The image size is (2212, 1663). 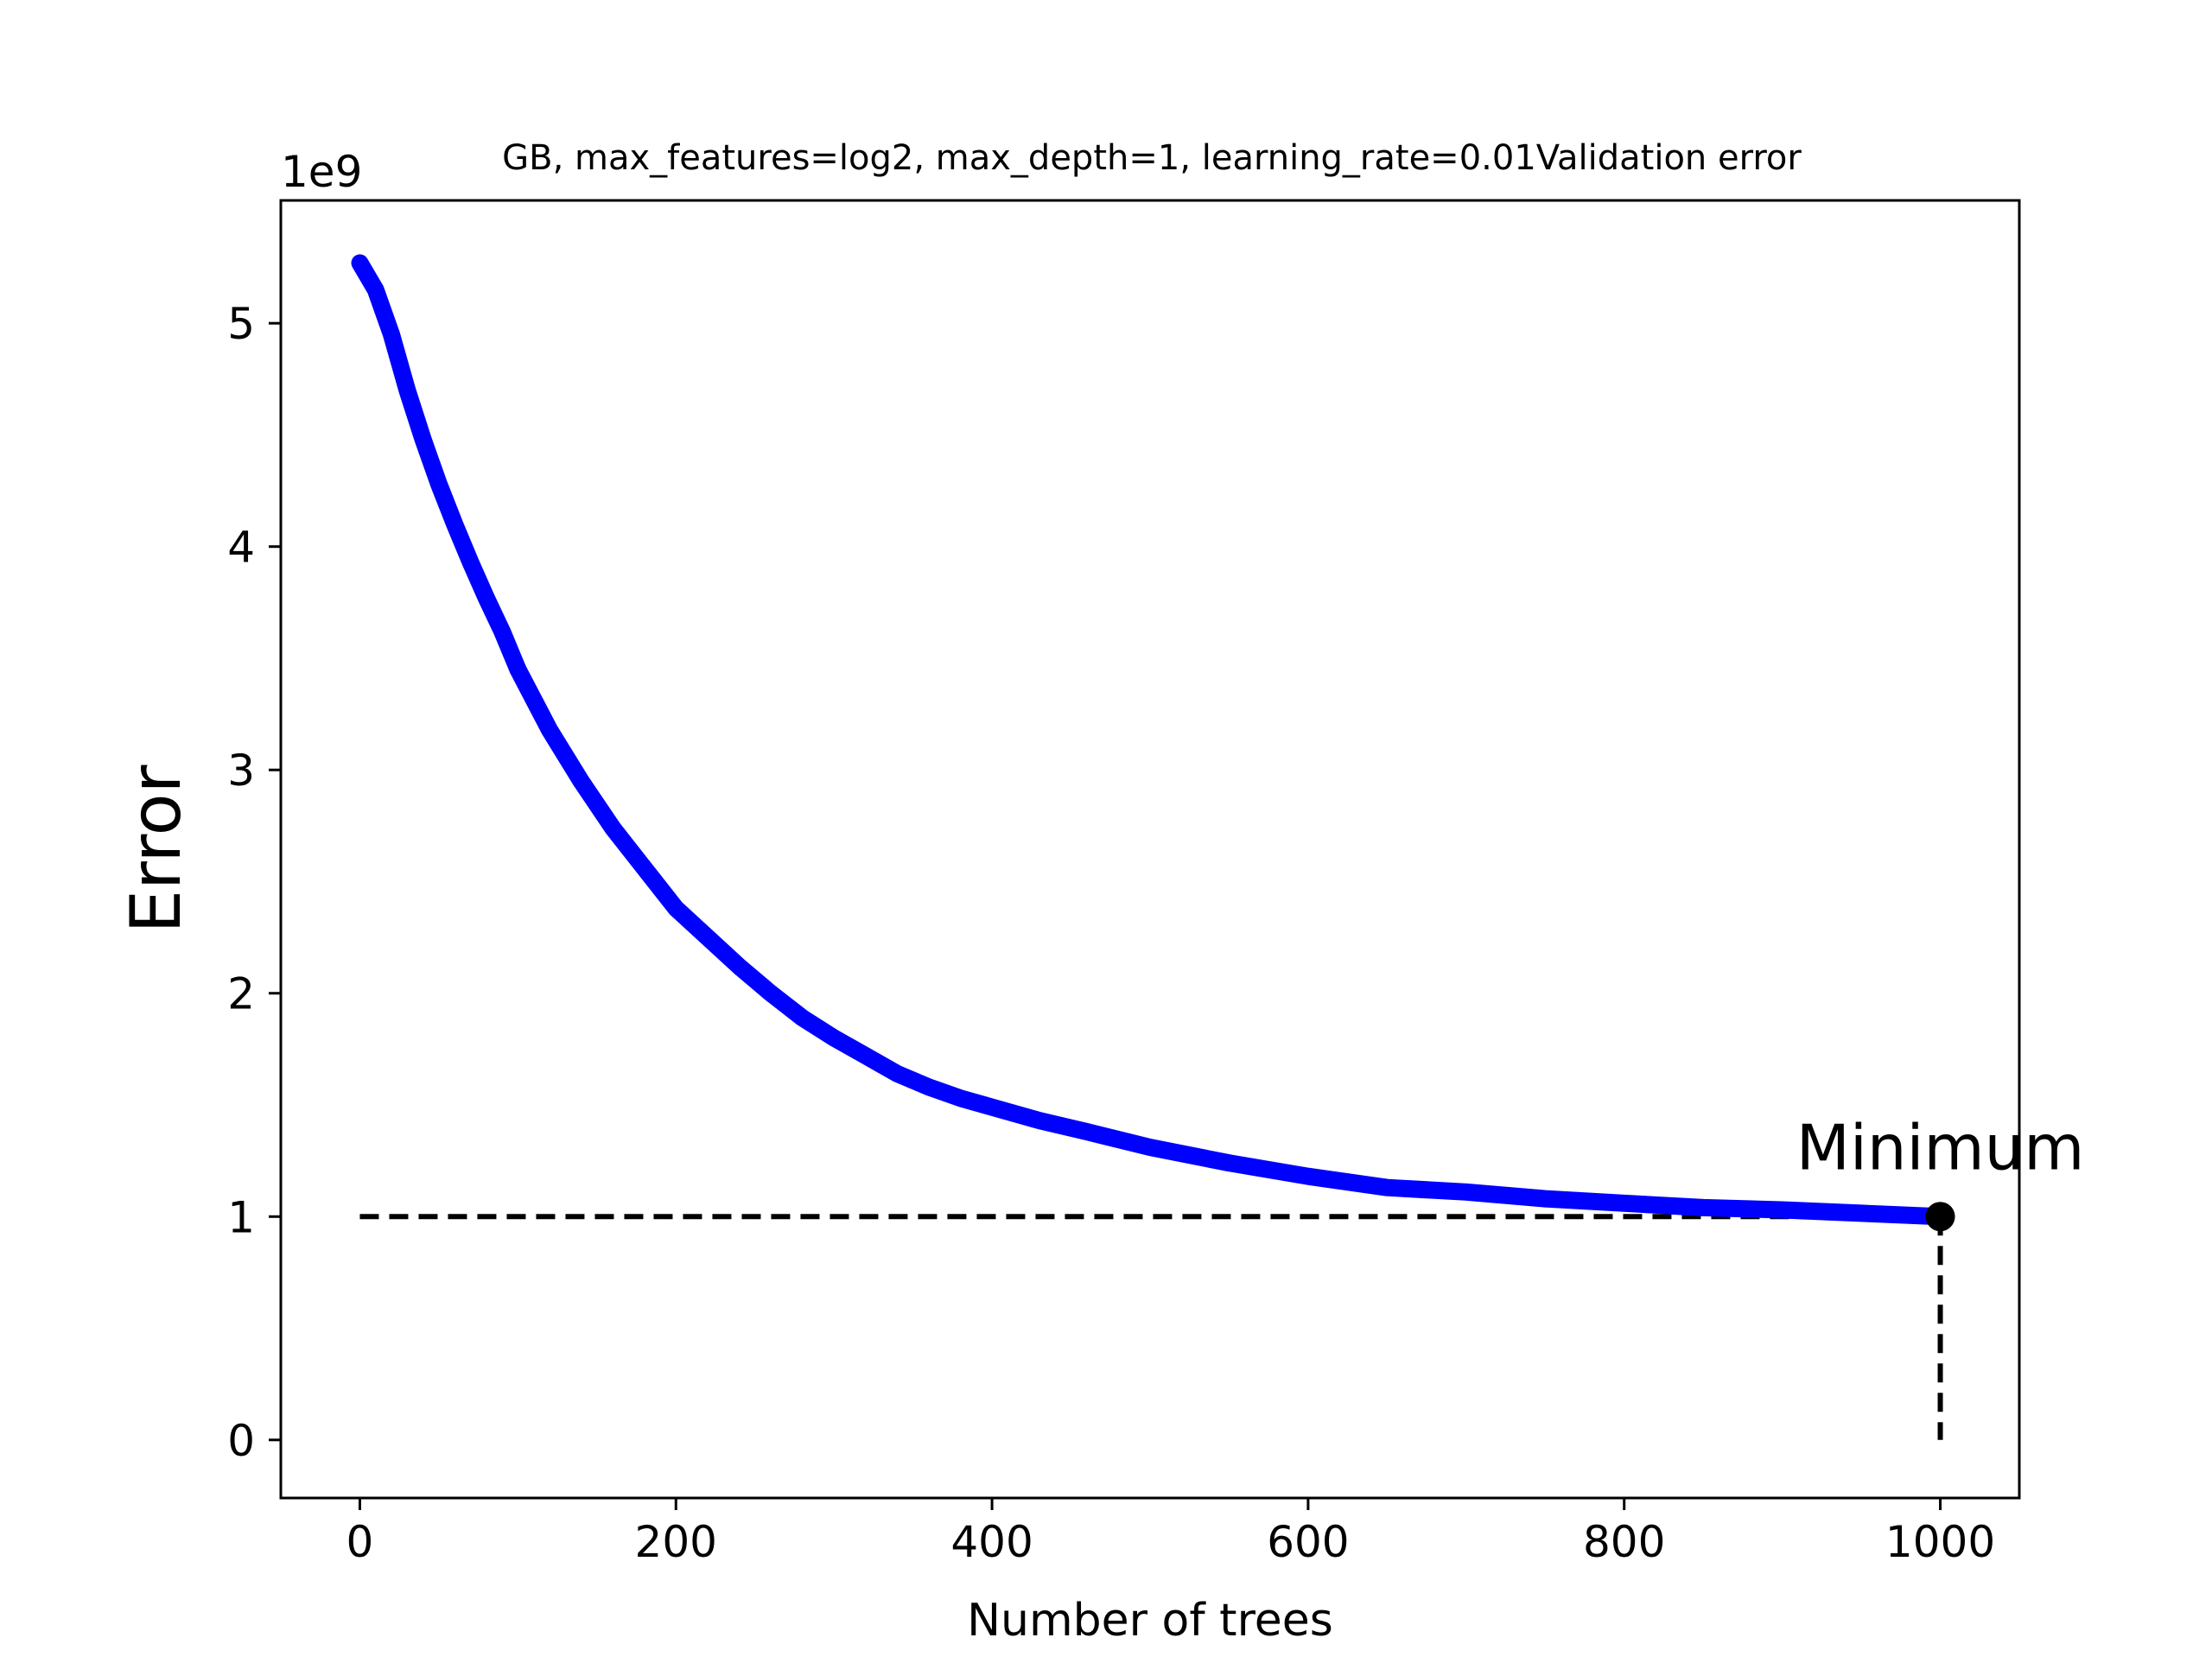 What do you see at coordinates (241, 548) in the screenshot?
I see `y-tick-label: 4` at bounding box center [241, 548].